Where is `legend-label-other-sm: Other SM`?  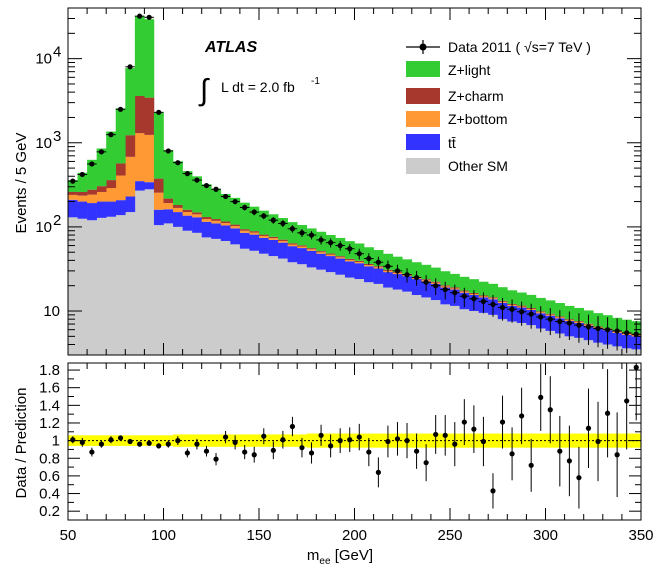
legend-label-other-sm: Other SM is located at coordinates (478, 166).